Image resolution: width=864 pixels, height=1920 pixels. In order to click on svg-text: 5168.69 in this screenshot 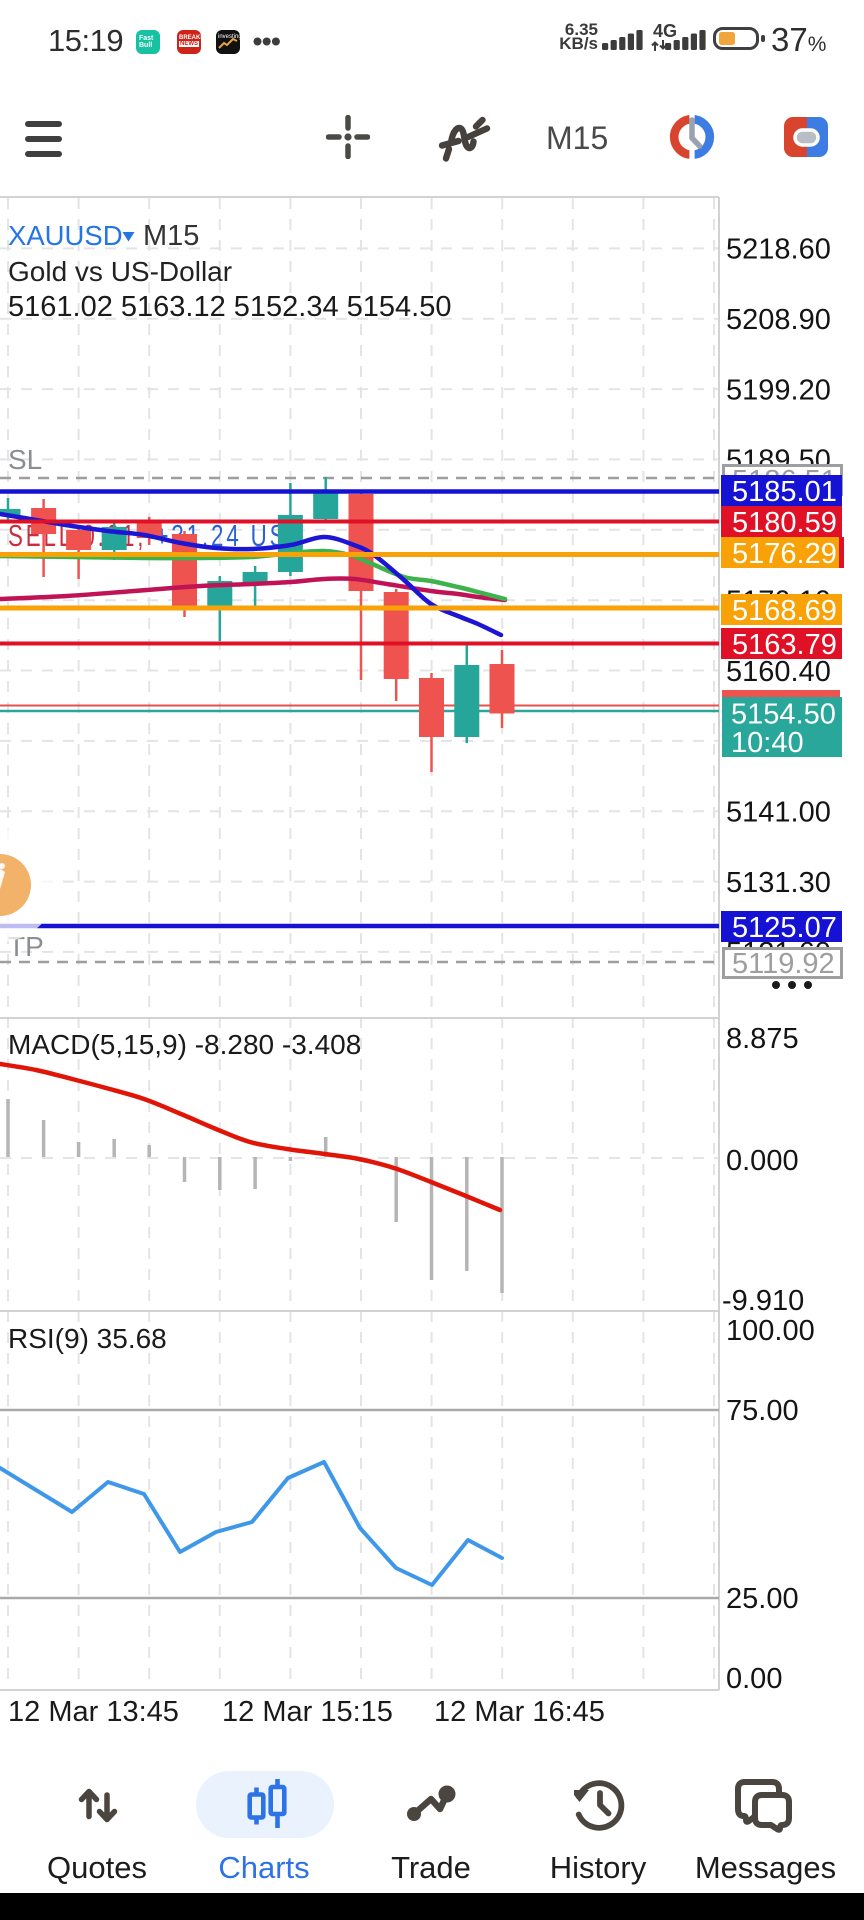, I will do `click(784, 611)`.